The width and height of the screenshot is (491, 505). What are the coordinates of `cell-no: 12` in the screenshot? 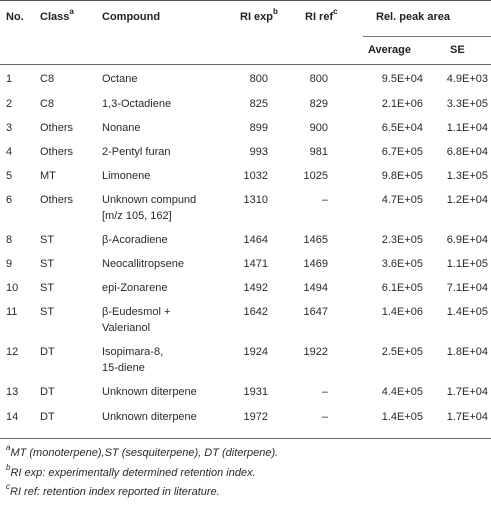 It's located at (12, 352).